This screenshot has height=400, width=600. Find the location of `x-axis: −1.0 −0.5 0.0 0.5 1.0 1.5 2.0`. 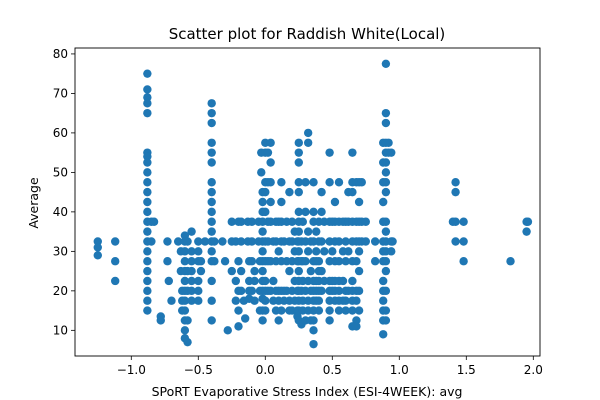

x-axis: −1.0 −0.5 0.0 0.5 1.0 1.5 2.0 is located at coordinates (330, 366).